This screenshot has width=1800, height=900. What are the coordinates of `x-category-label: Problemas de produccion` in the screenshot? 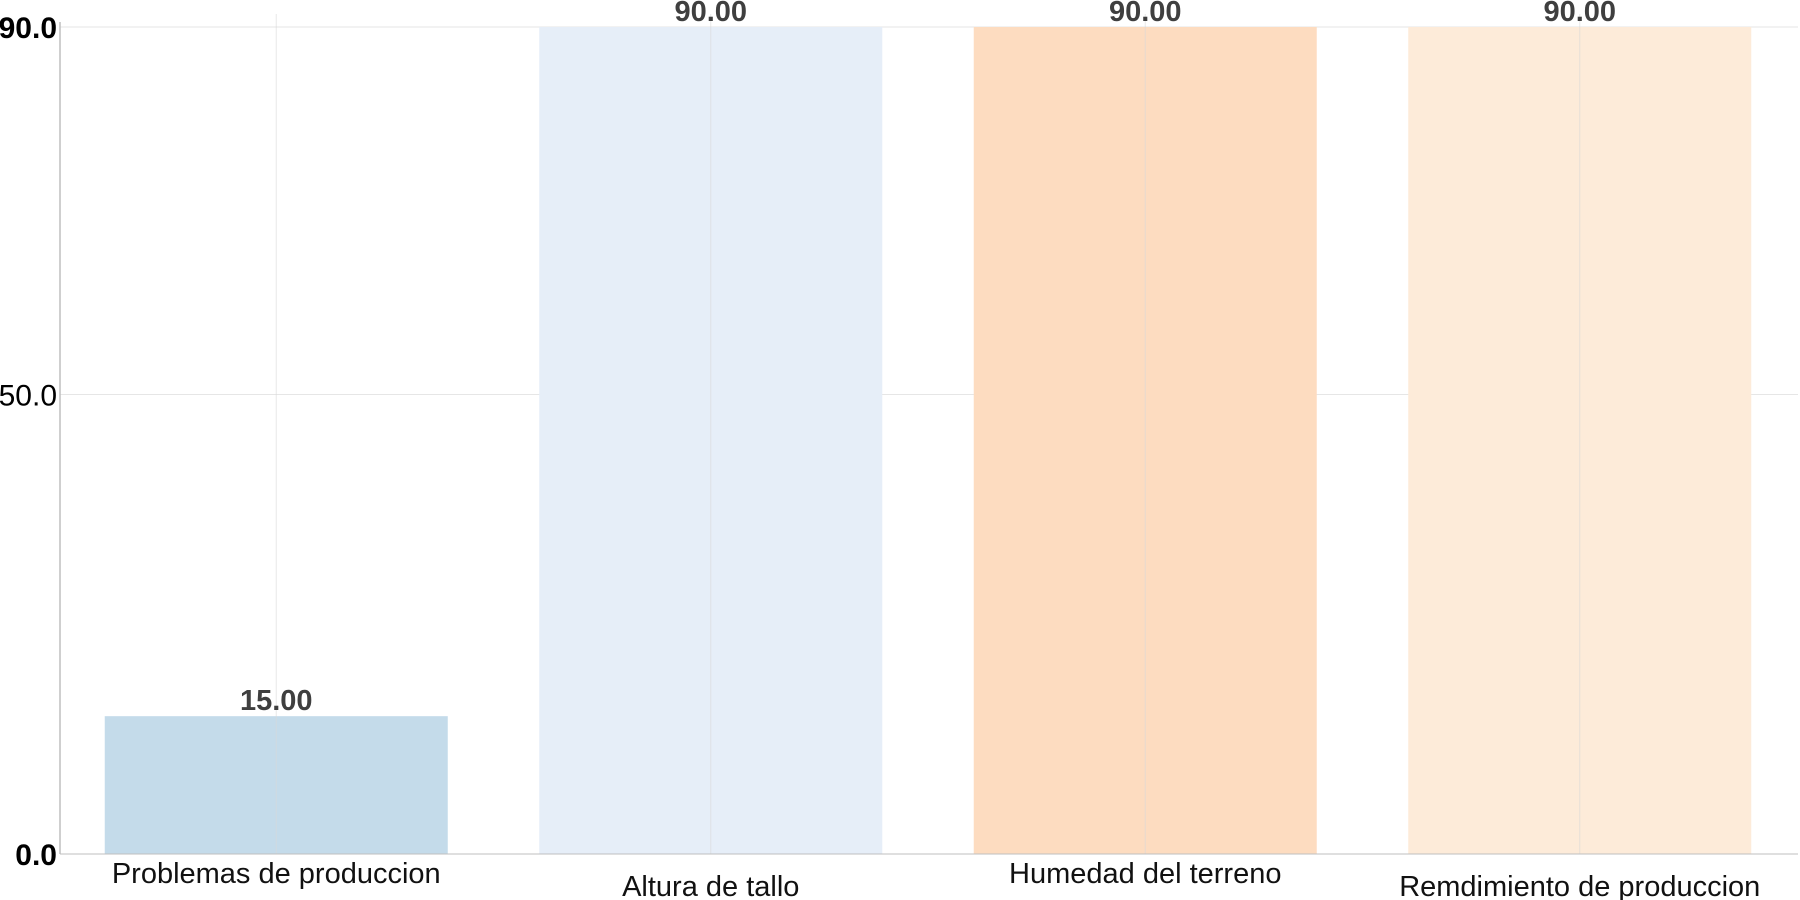 It's located at (276, 874).